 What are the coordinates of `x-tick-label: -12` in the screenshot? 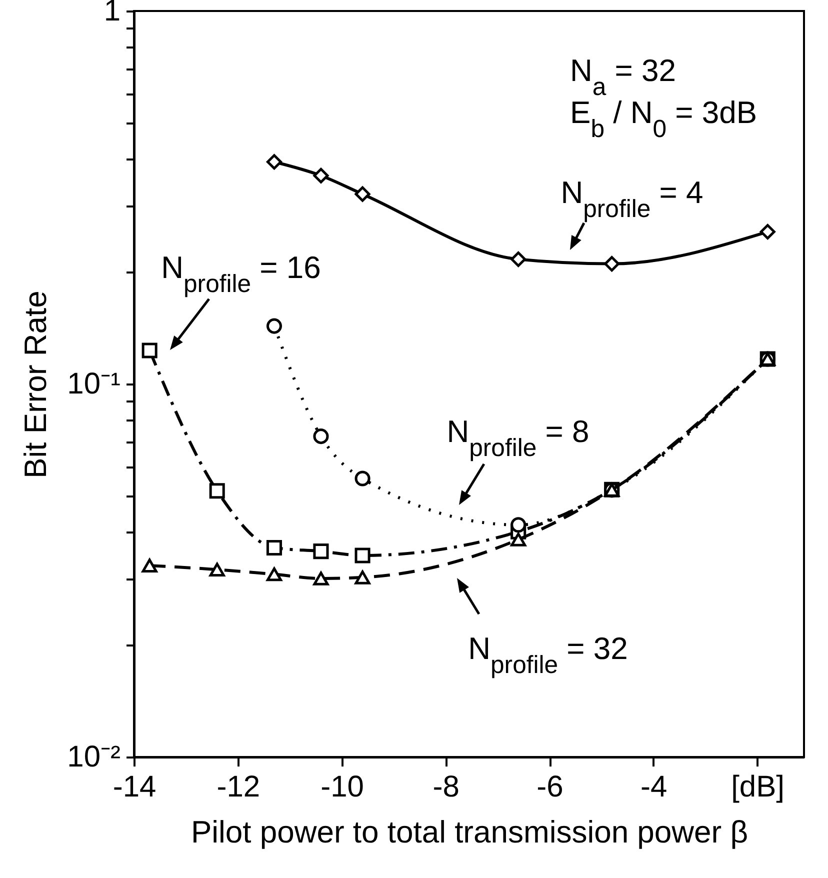 It's located at (238, 787).